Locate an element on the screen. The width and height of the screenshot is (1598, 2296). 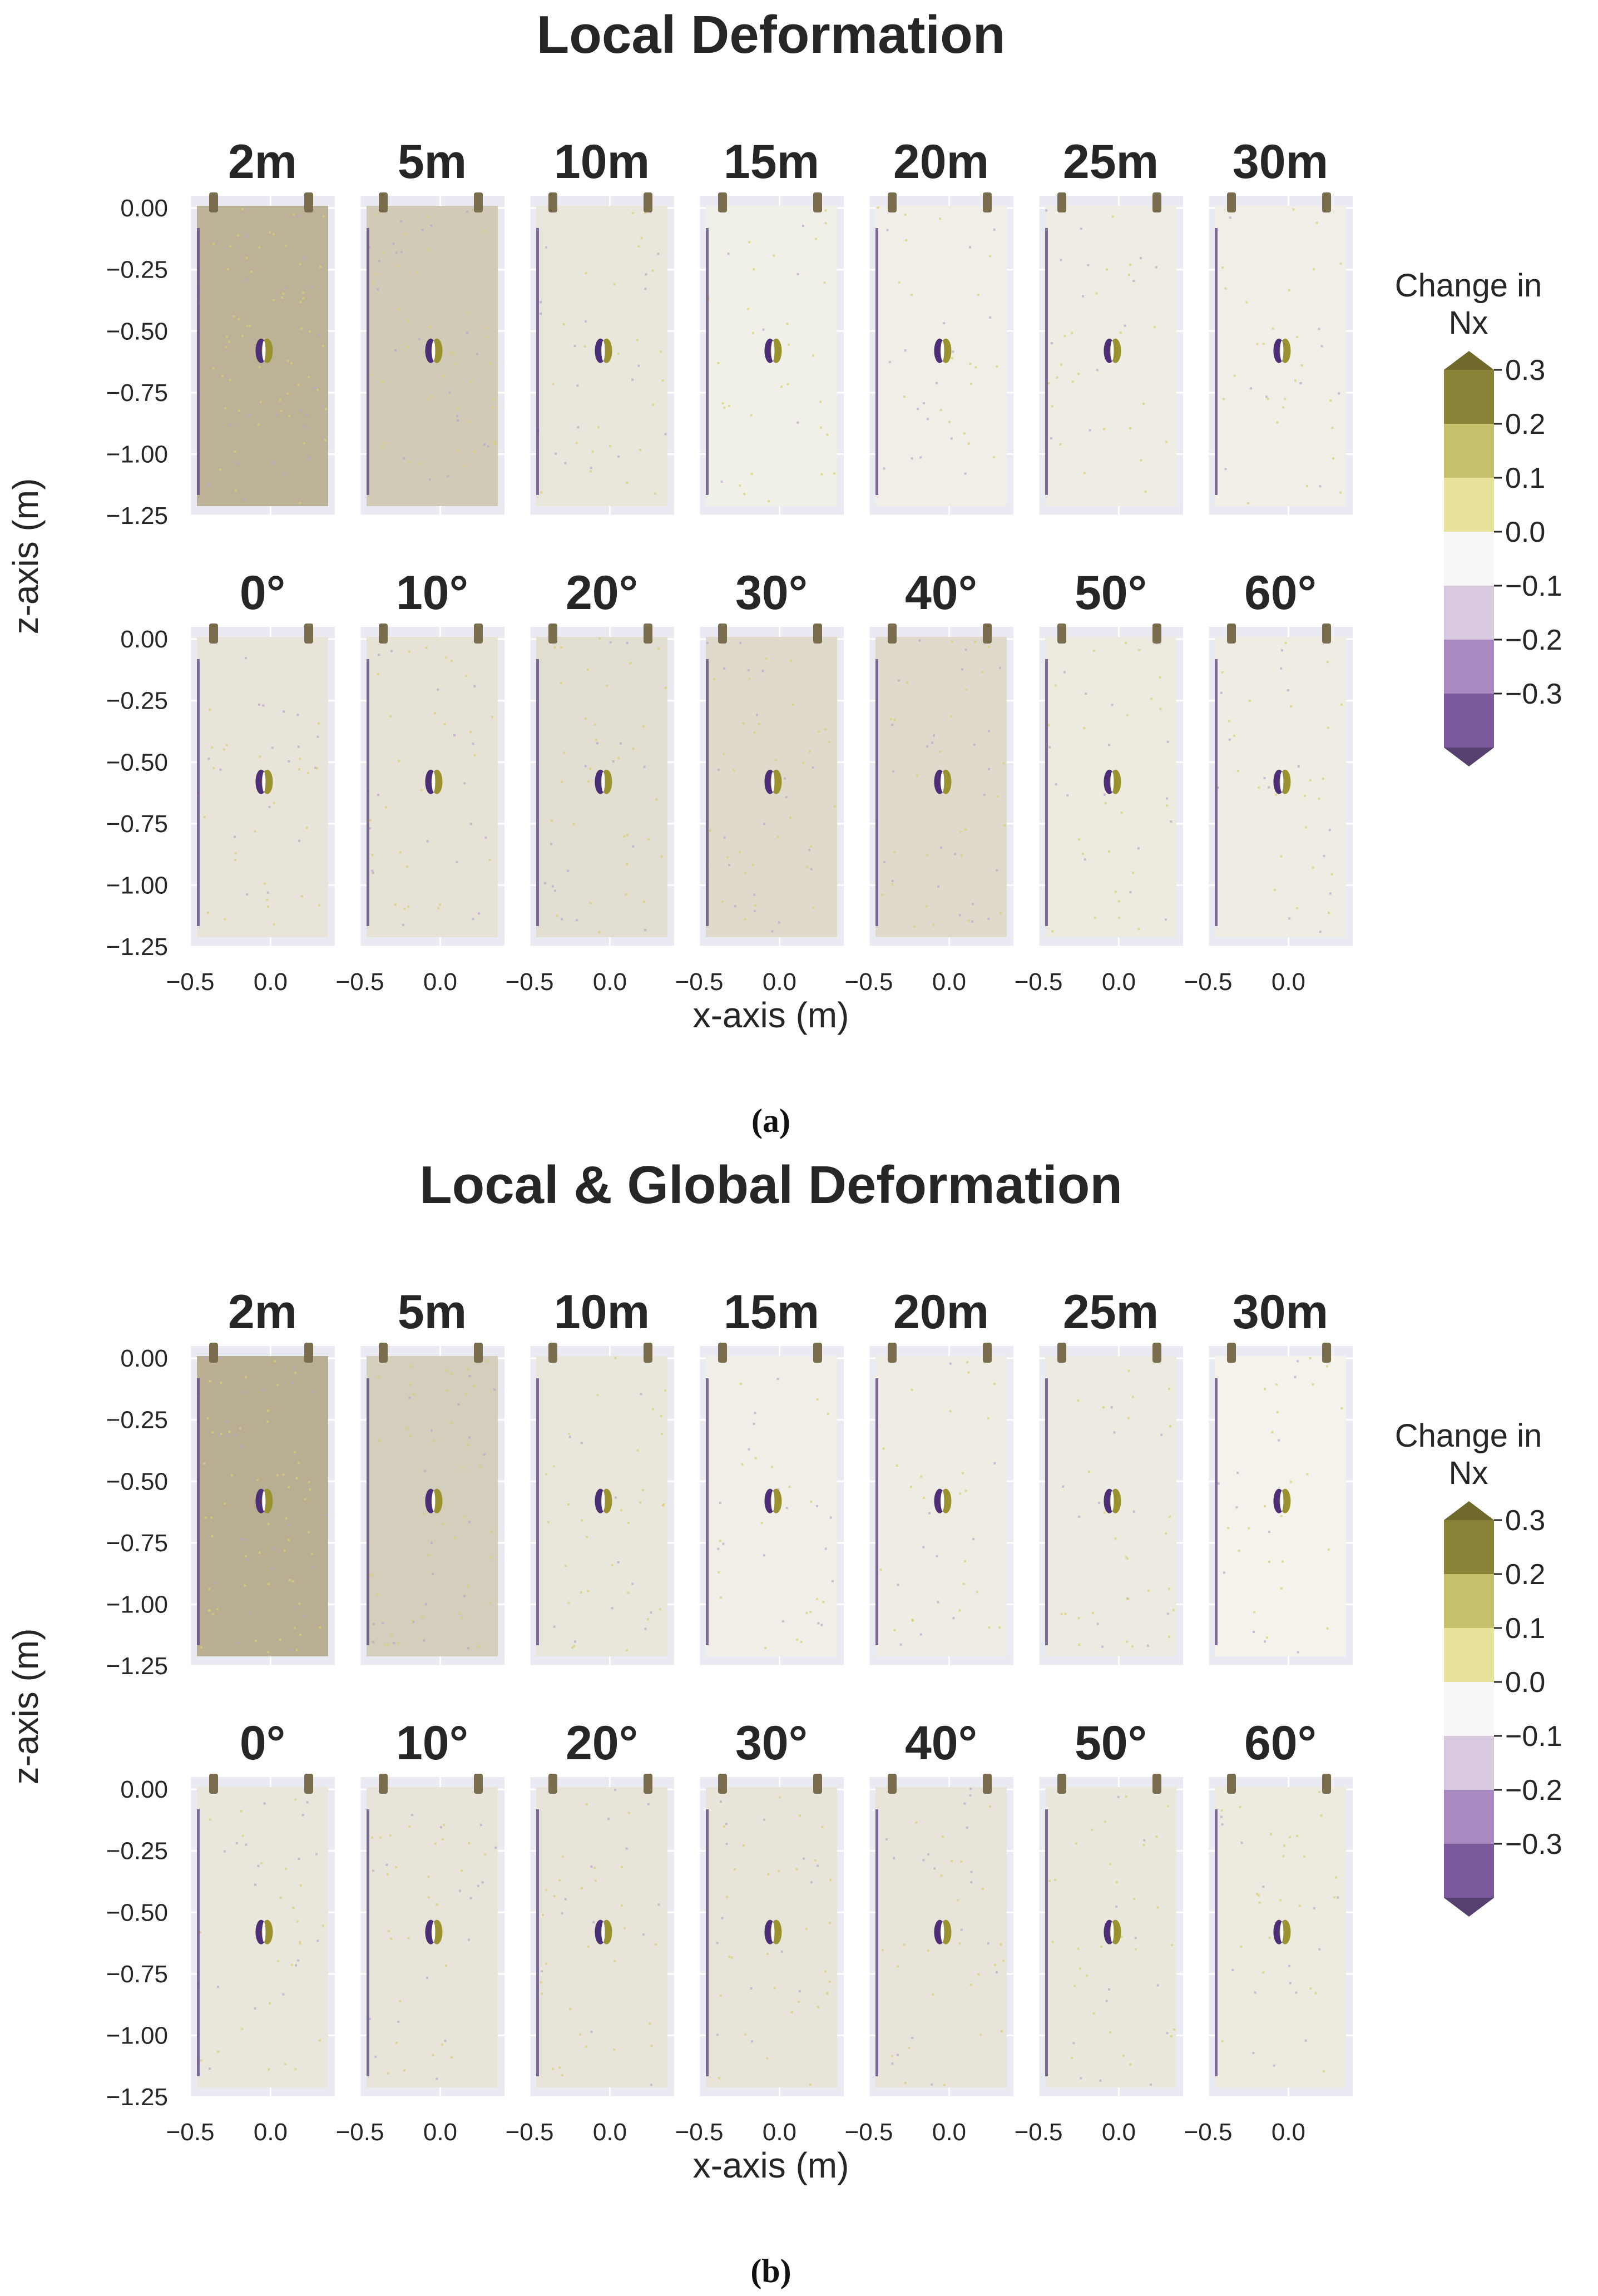
subplot-panel: 10°−0.5 0.0 is located at coordinates (420, 1931).